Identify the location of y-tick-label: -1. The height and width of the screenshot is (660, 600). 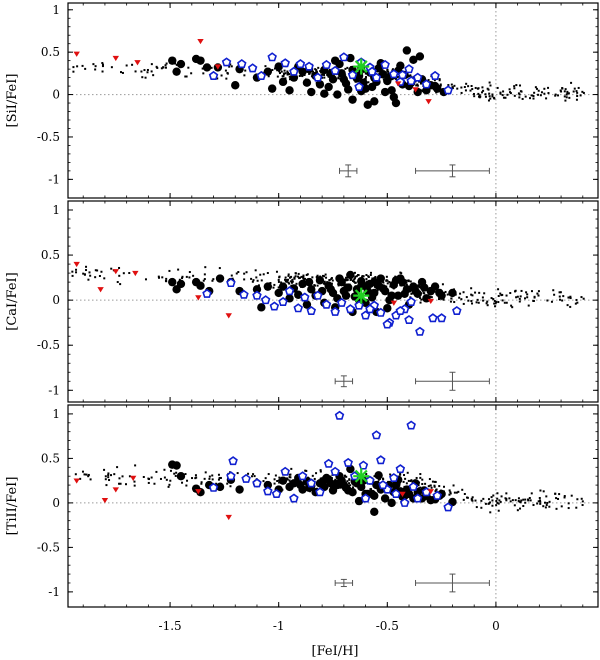
(54, 179).